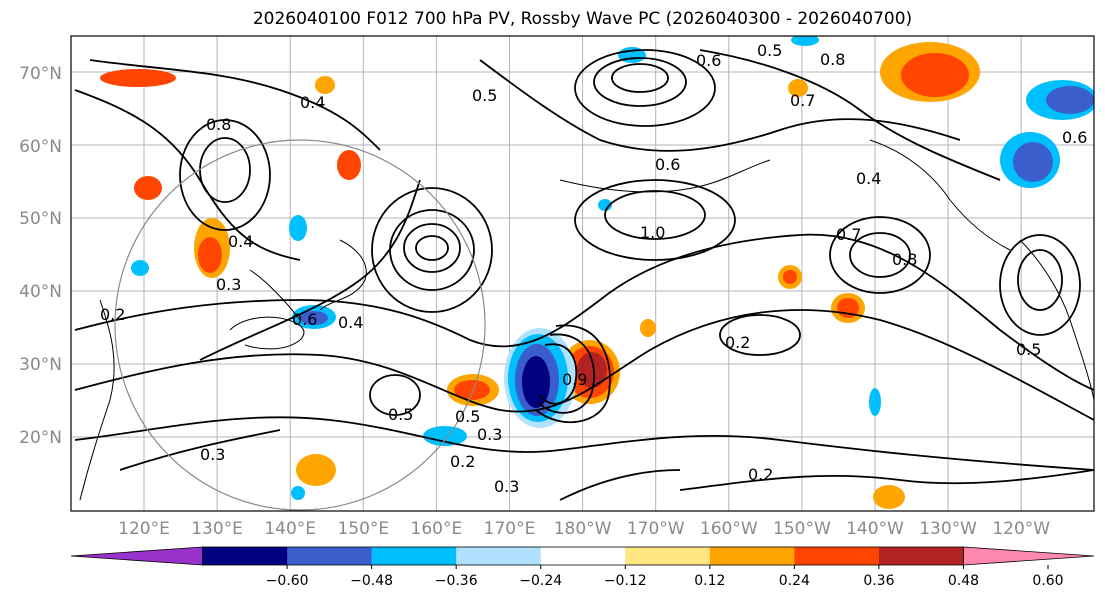  I want to click on lon-label: 170°W, so click(656, 529).